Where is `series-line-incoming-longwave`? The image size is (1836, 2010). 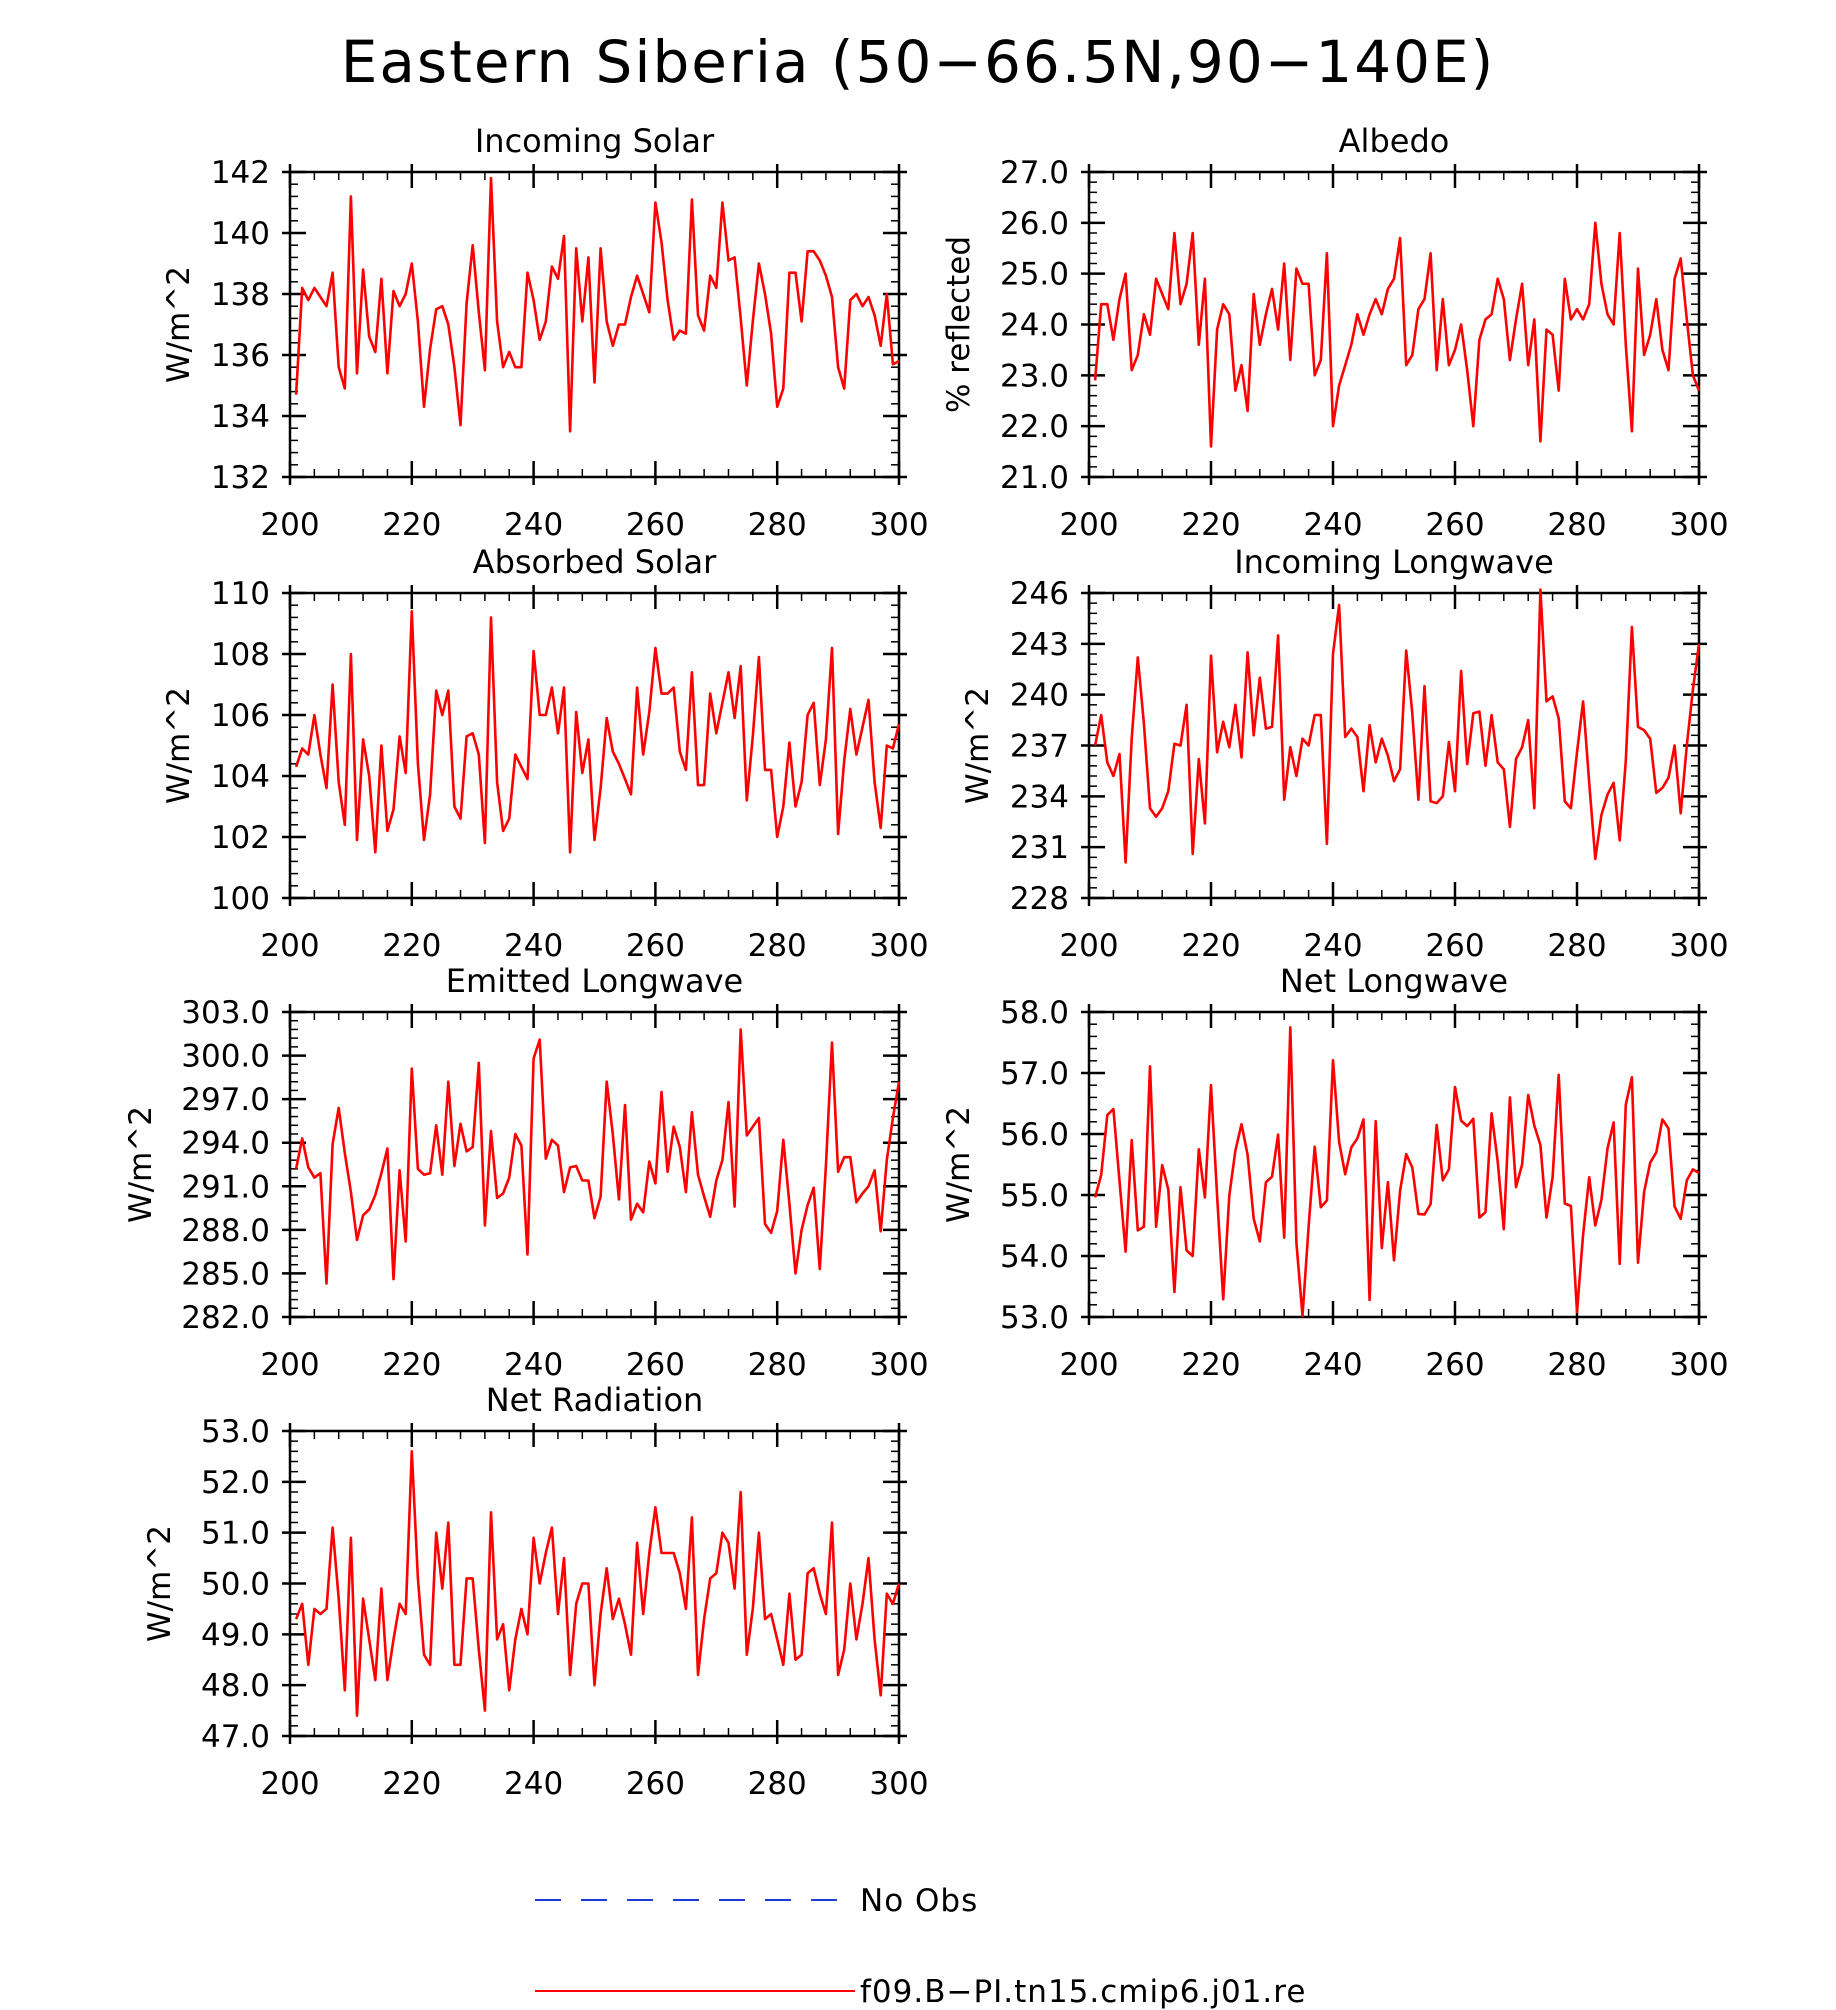 series-line-incoming-longwave is located at coordinates (1397, 726).